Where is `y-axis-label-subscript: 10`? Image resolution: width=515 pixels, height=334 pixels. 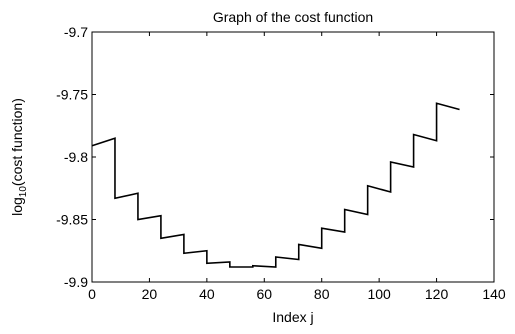
y-axis-label-subscript: 10 is located at coordinates (23, 192).